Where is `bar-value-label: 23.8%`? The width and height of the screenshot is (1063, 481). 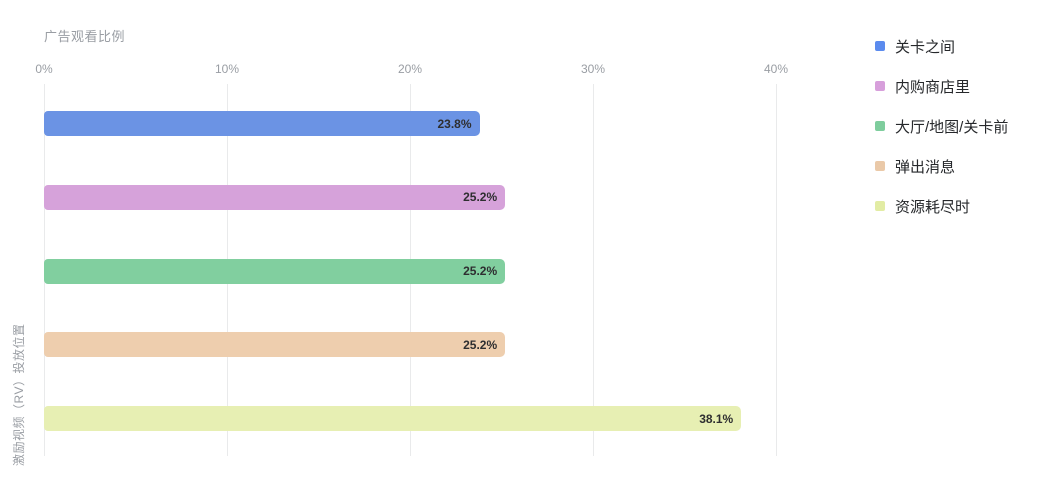
bar-value-label: 23.8% is located at coordinates (454, 123).